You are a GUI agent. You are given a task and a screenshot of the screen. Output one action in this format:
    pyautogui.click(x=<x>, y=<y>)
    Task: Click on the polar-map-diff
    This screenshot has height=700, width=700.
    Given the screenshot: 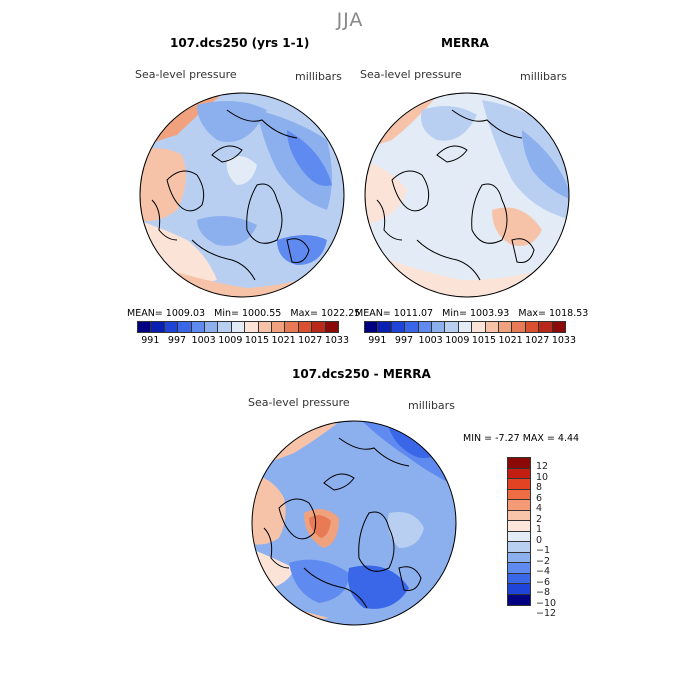 What is the action you would take?
    pyautogui.click(x=354, y=523)
    